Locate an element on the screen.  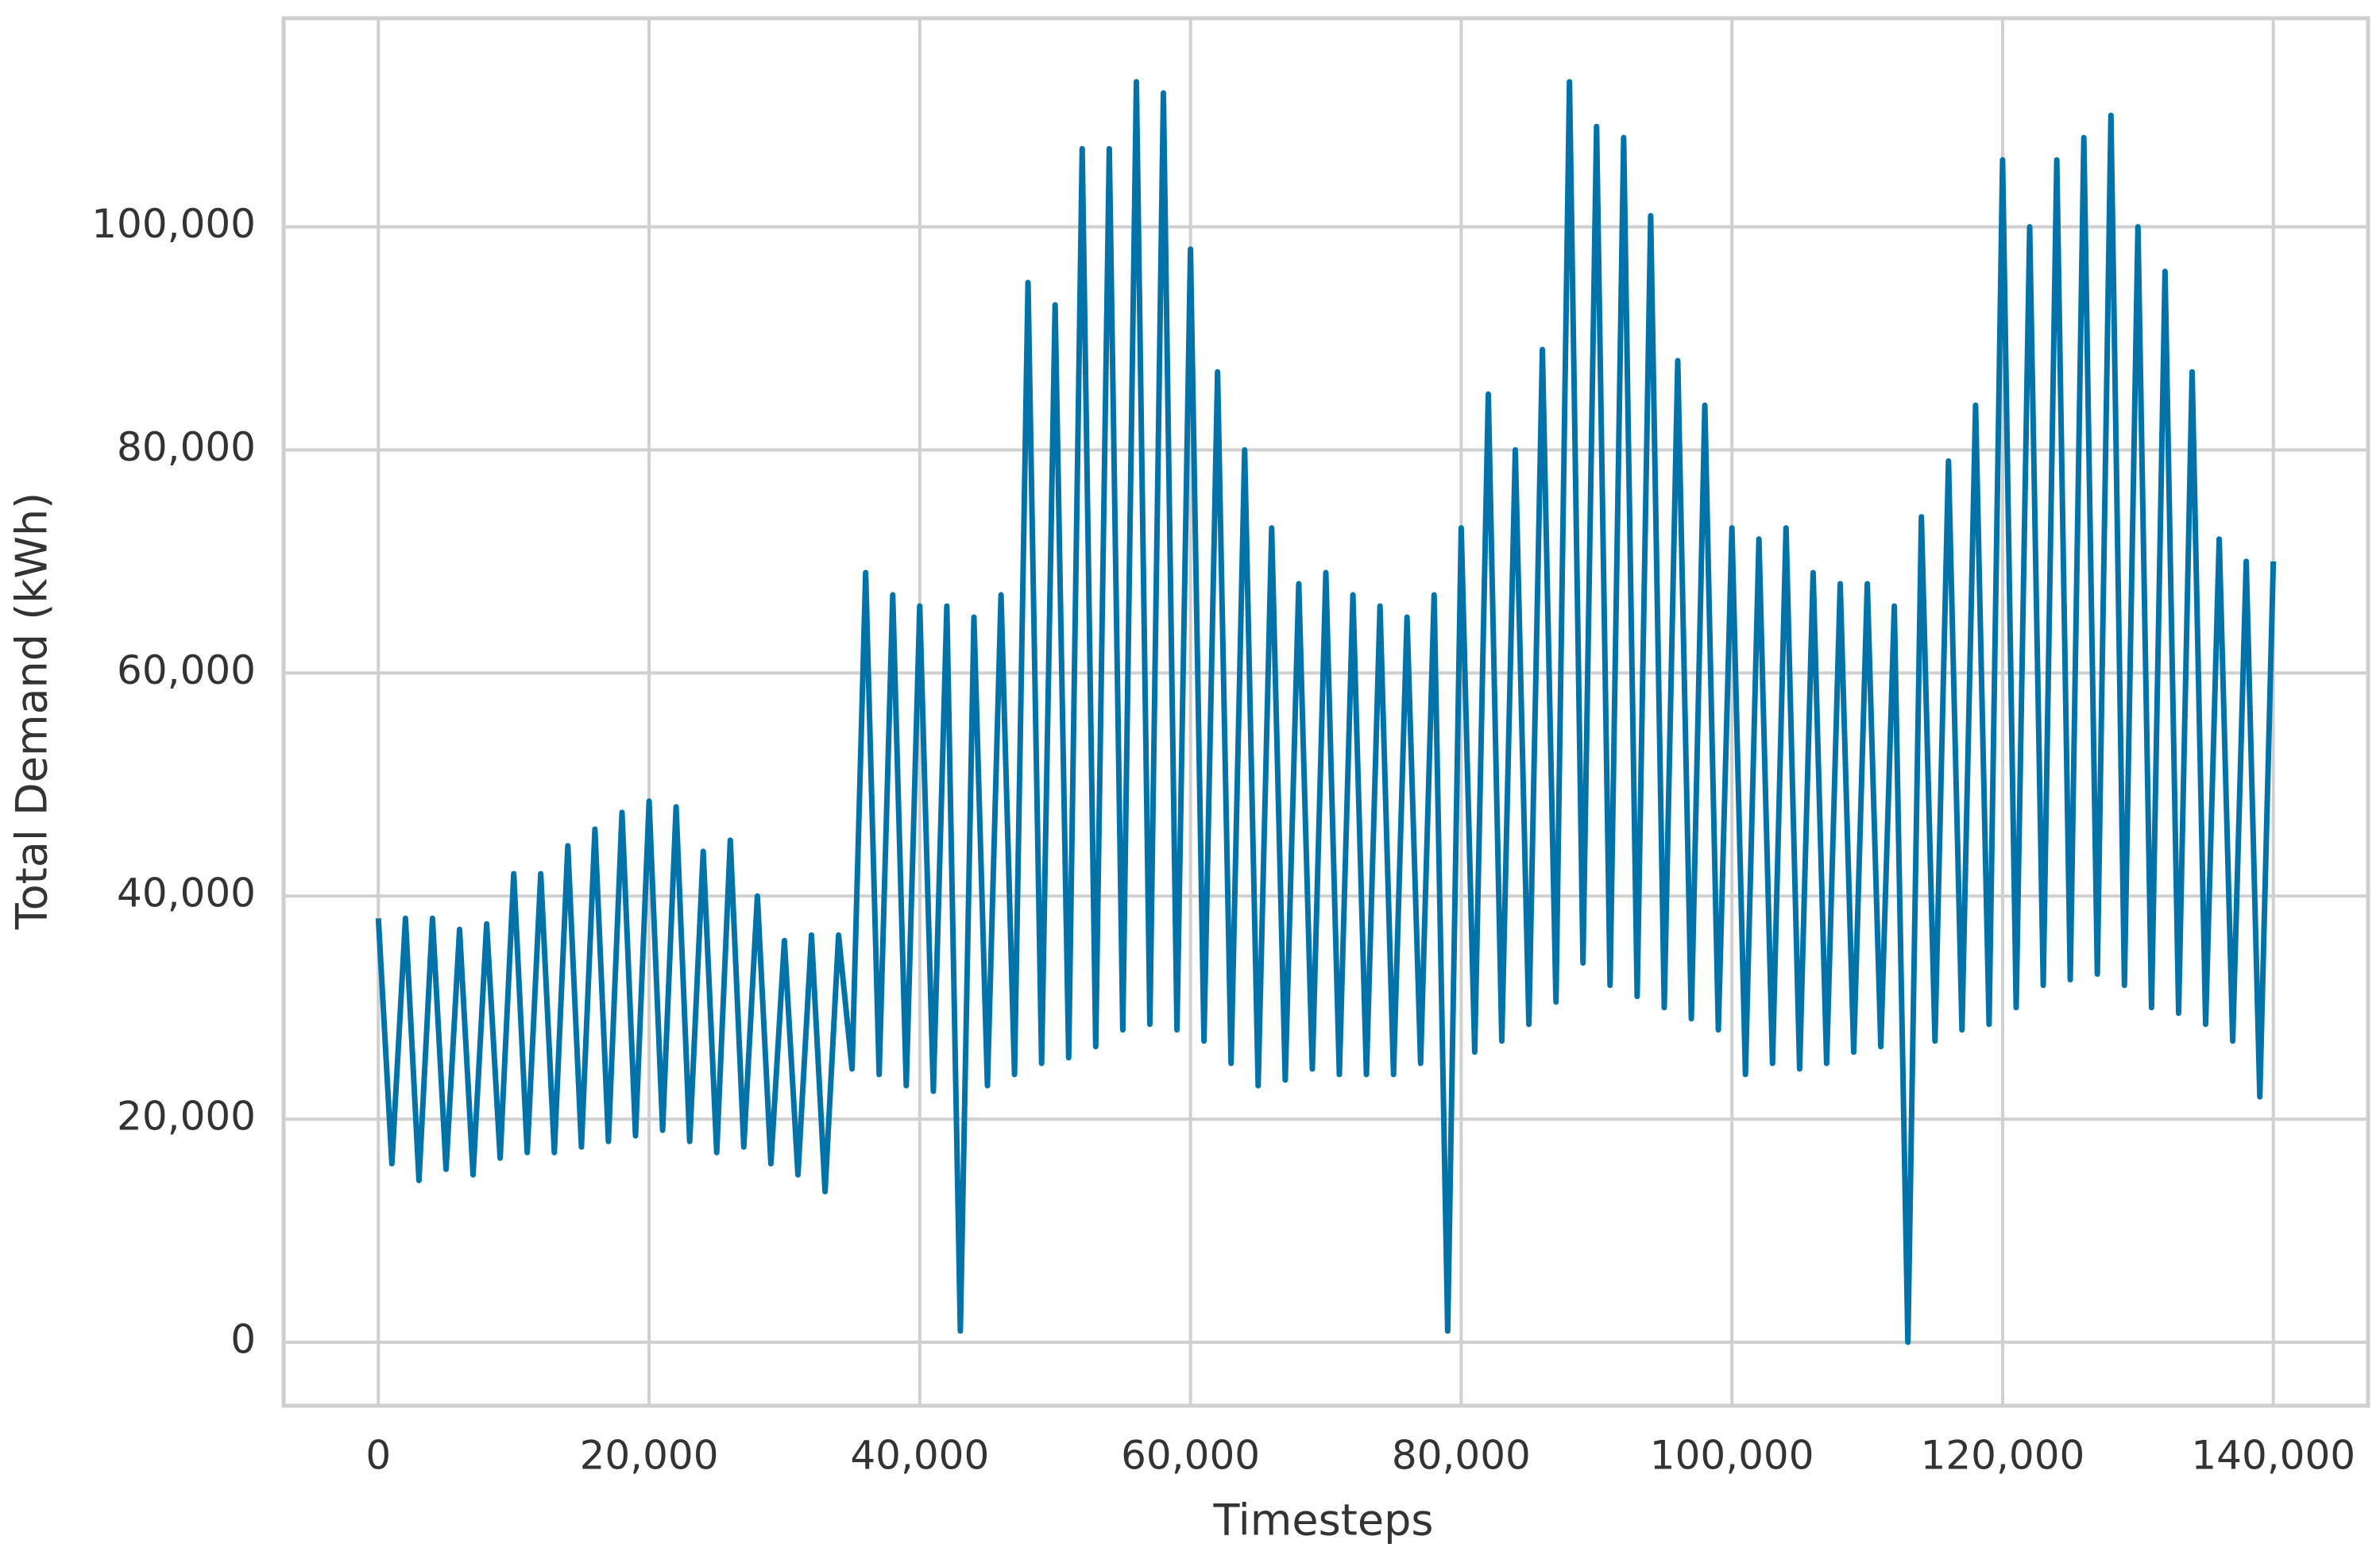
y-tick-label: 60,000 is located at coordinates (186, 670).